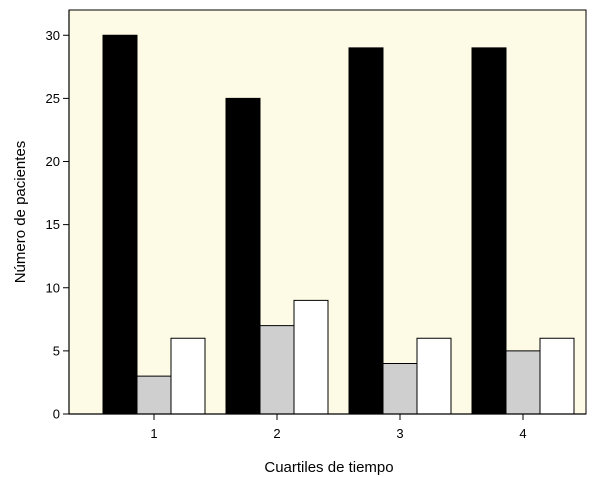 The width and height of the screenshot is (594, 477). Describe the element at coordinates (120, 224) in the screenshot. I see `bar-series1-cat1` at that location.